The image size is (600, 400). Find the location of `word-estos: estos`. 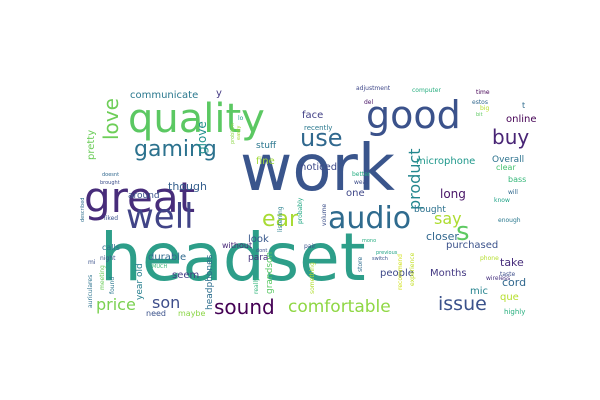

word-estos: estos is located at coordinates (480, 102).